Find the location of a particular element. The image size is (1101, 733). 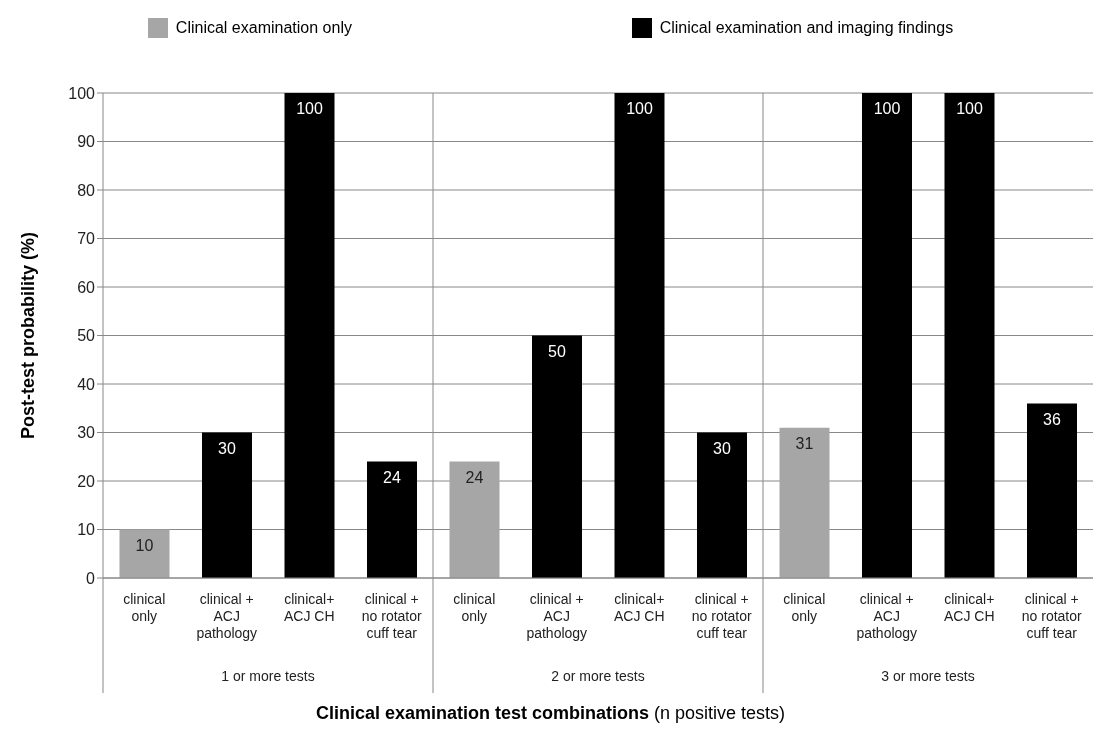

data-label: 10 is located at coordinates (144, 545).